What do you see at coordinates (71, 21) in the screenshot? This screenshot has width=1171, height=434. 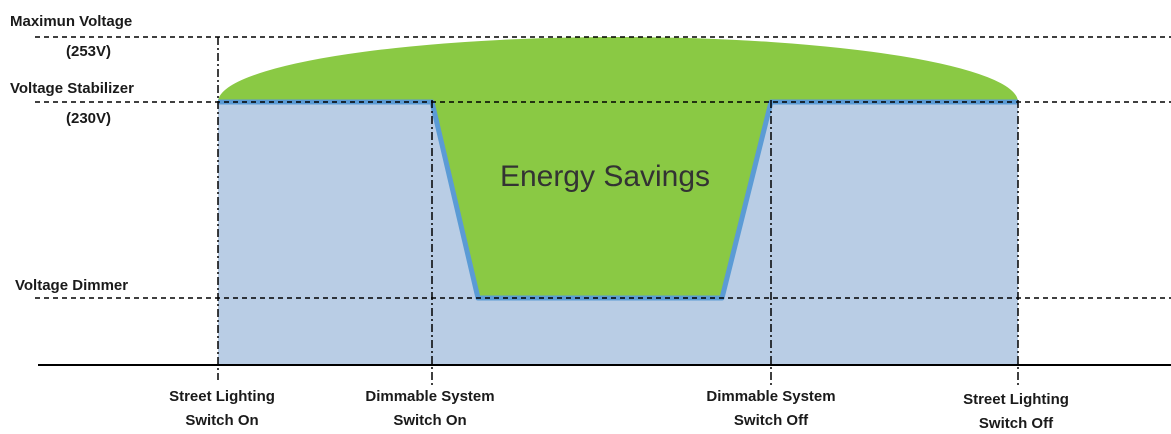 I see `level-label: Maximun Voltage` at bounding box center [71, 21].